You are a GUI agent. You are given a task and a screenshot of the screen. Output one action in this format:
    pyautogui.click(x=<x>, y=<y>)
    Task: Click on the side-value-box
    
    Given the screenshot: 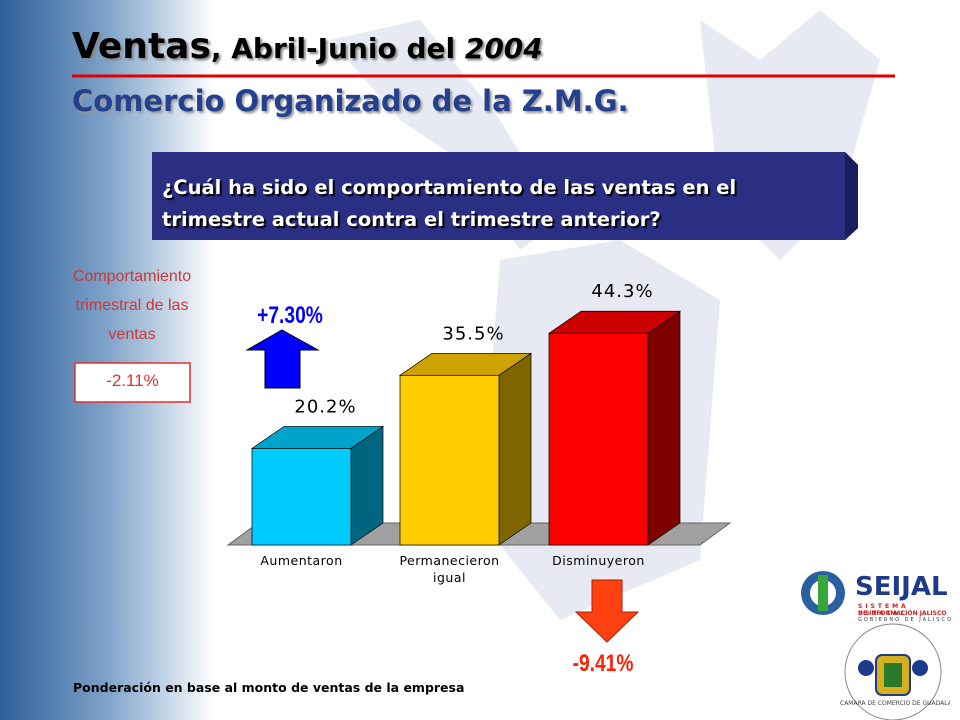 What is the action you would take?
    pyautogui.click(x=132, y=382)
    